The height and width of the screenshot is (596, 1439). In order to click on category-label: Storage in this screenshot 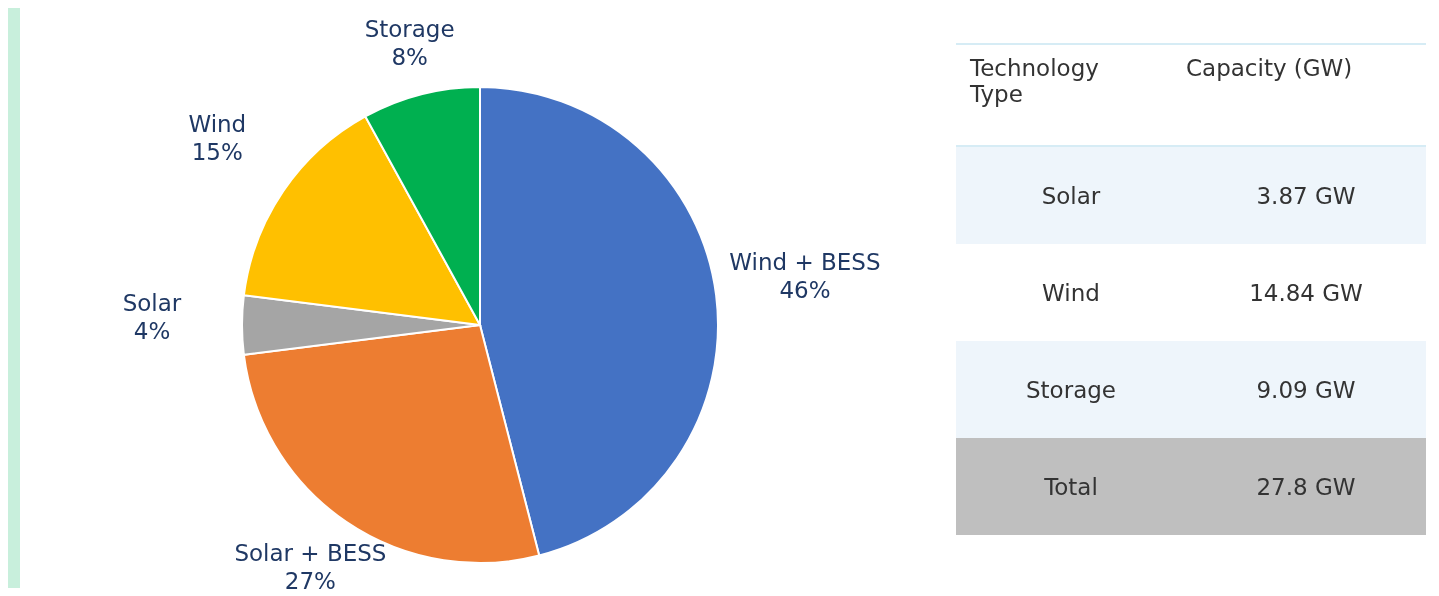, I will do `click(1071, 389)`.